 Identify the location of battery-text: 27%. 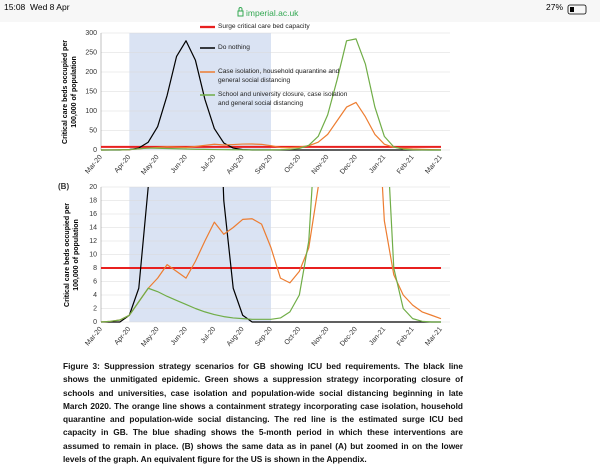
(555, 7).